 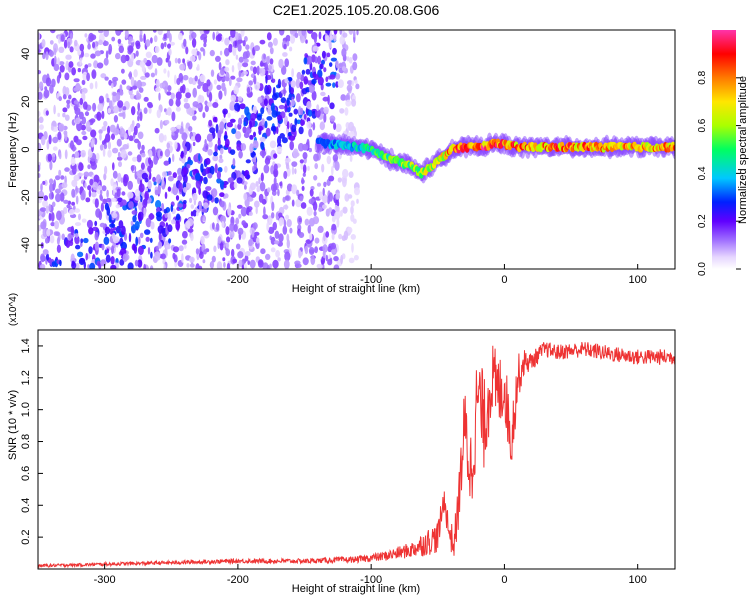 What do you see at coordinates (26, 197) in the screenshot?
I see `y-tick-label: -20` at bounding box center [26, 197].